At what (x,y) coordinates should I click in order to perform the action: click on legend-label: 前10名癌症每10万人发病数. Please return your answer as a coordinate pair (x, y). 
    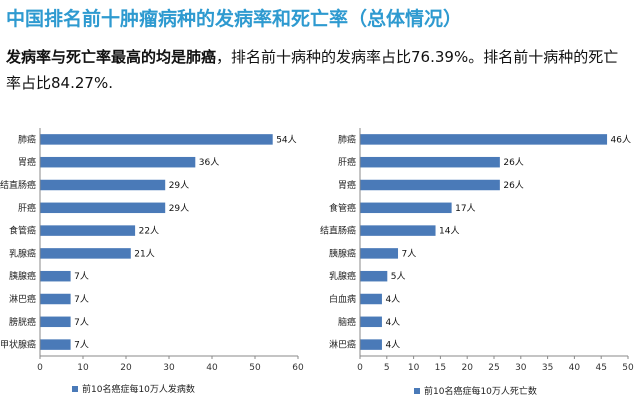
    Looking at the image, I should click on (138, 389).